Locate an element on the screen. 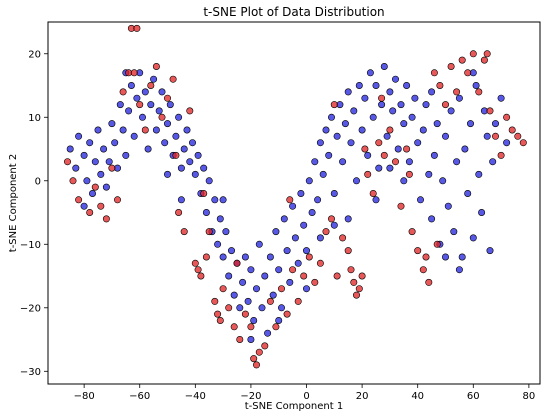  x-tick-label: −20 is located at coordinates (250, 396).